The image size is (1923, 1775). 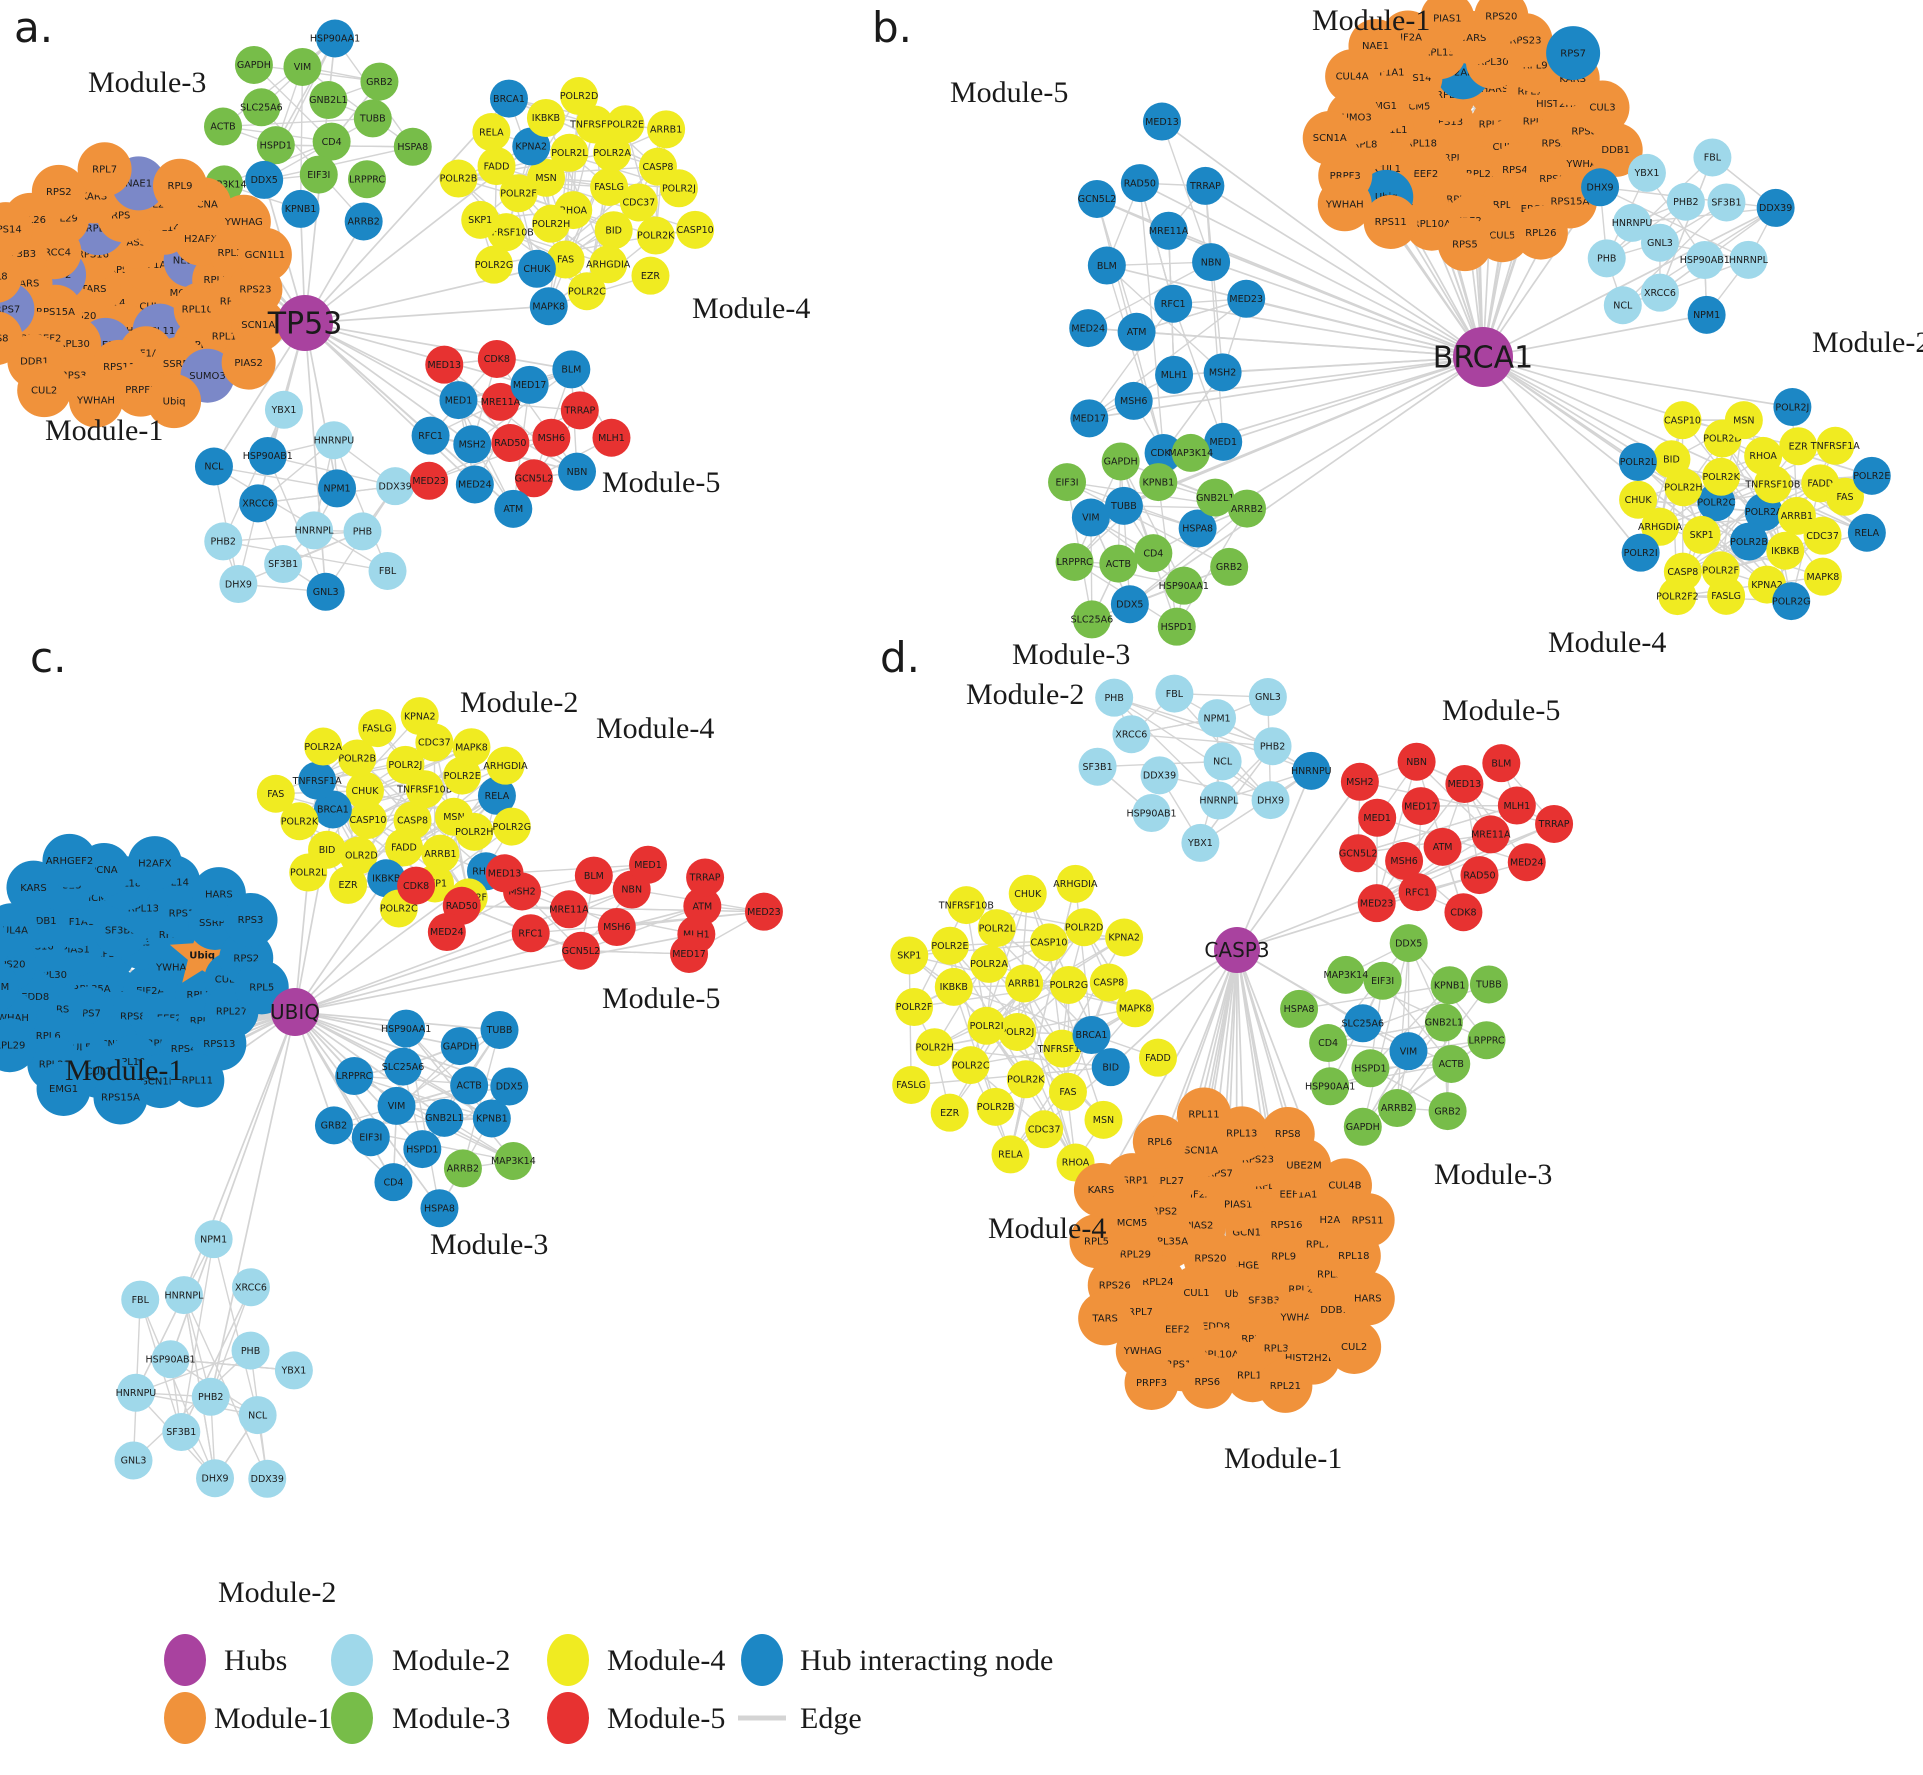 I want to click on node-MSH6: MSH6, so click(x=616, y=927).